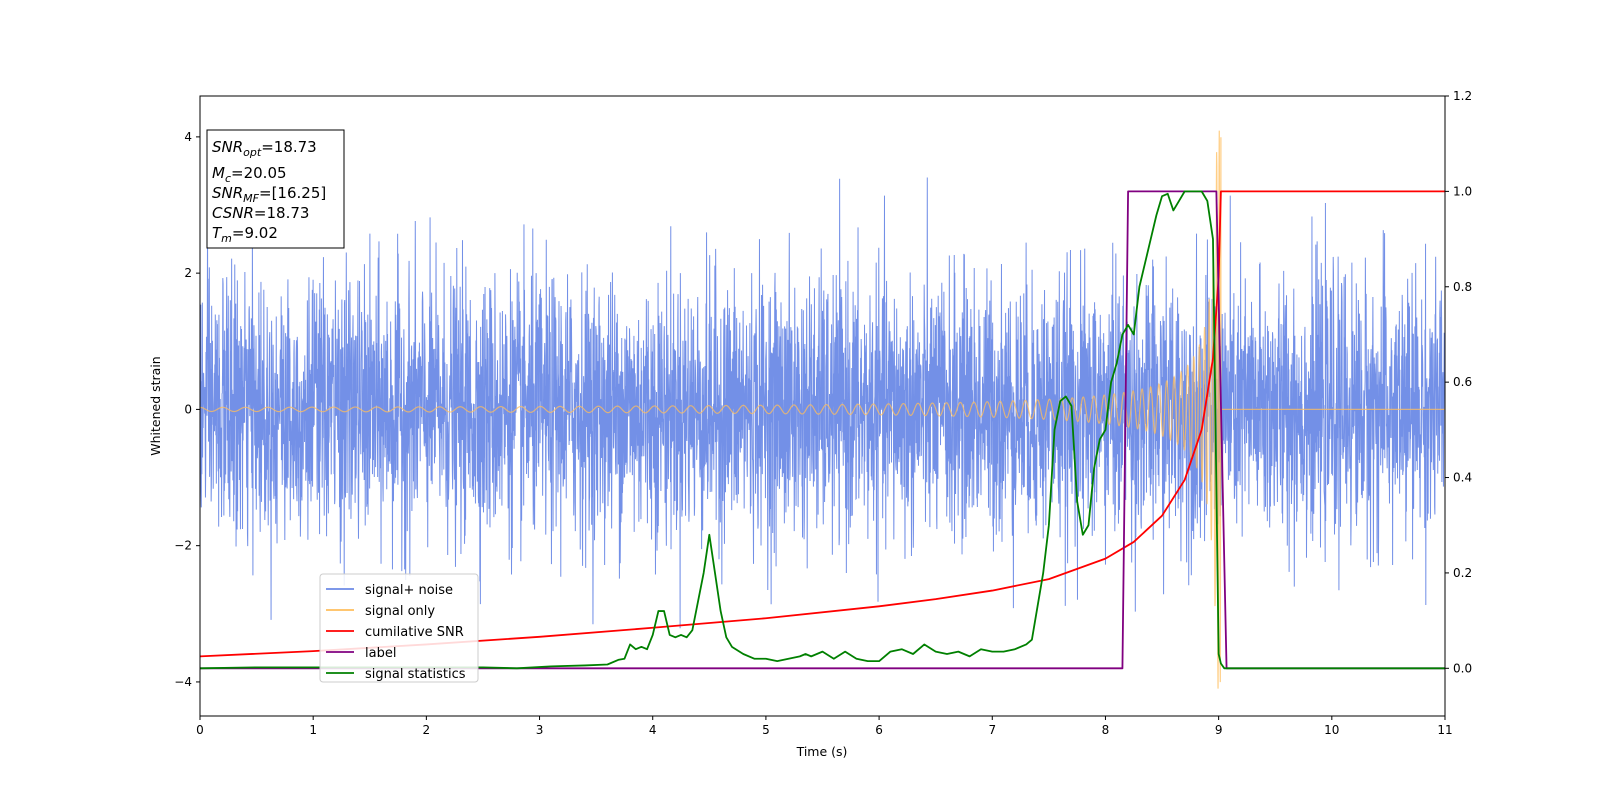 The height and width of the screenshot is (800, 1600). Describe the element at coordinates (824, 726) in the screenshot. I see `x-axis: 0 1 2 3 4 5 6 7 8 9 10 11` at that location.